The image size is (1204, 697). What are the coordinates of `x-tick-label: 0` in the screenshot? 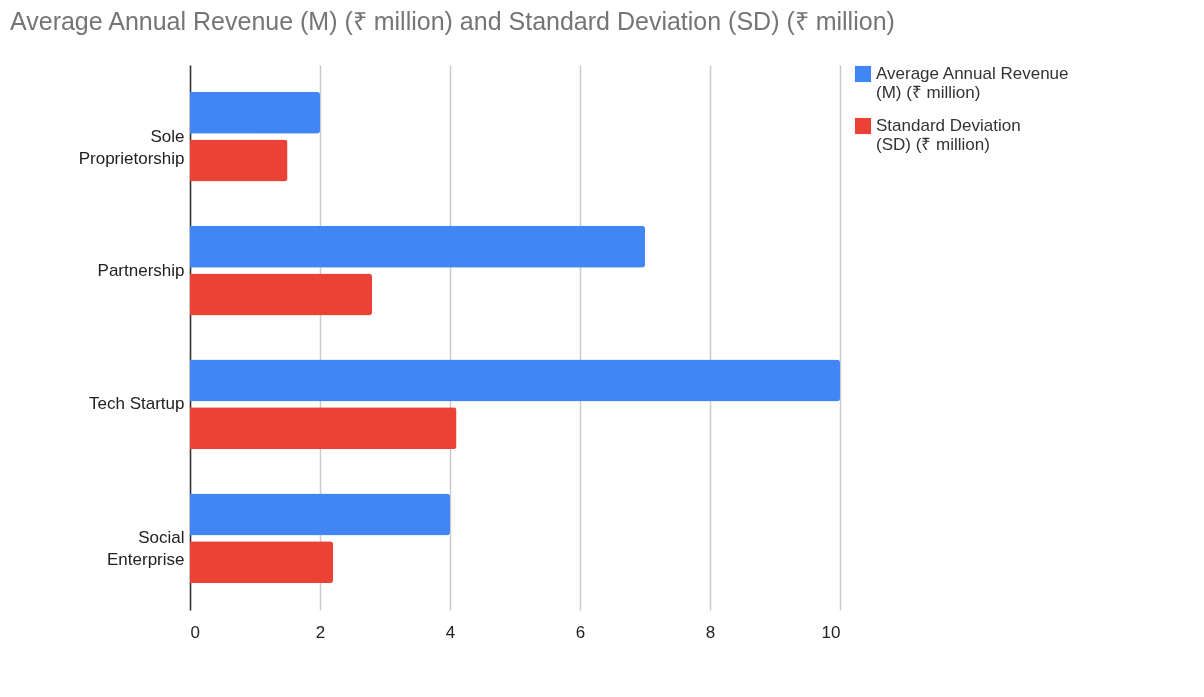 It's located at (195, 632).